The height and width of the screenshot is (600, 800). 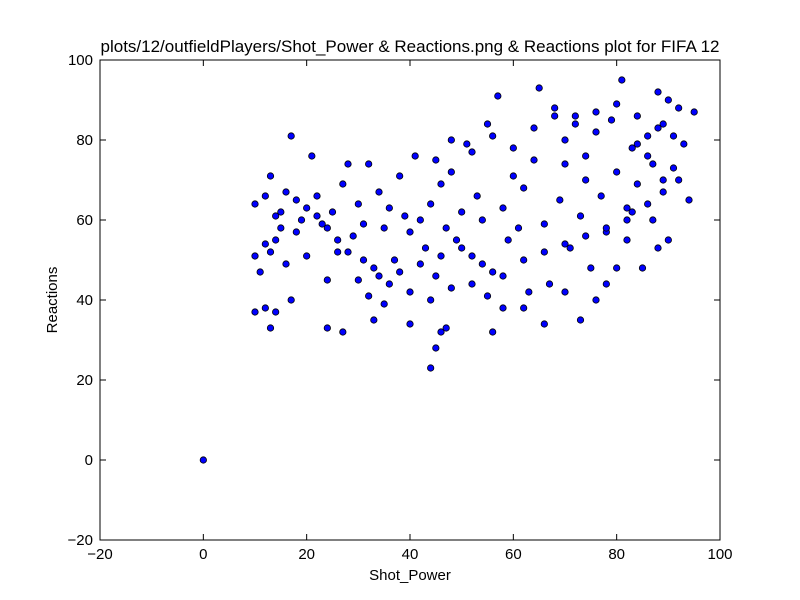 What do you see at coordinates (84, 380) in the screenshot?
I see `y-tick-label: 20` at bounding box center [84, 380].